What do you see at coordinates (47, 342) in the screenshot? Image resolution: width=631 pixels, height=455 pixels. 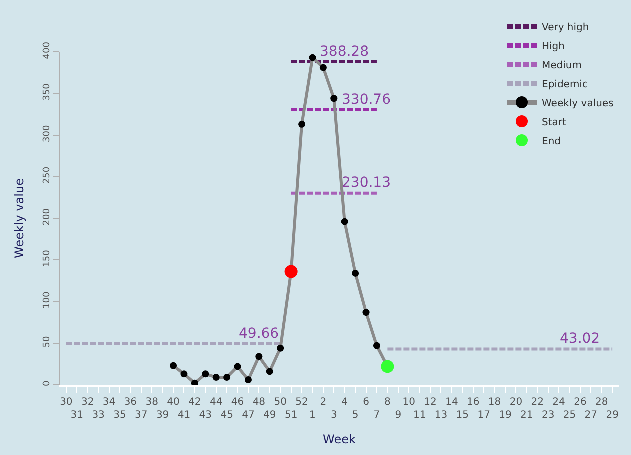 I see `y-tick-label: 50` at bounding box center [47, 342].